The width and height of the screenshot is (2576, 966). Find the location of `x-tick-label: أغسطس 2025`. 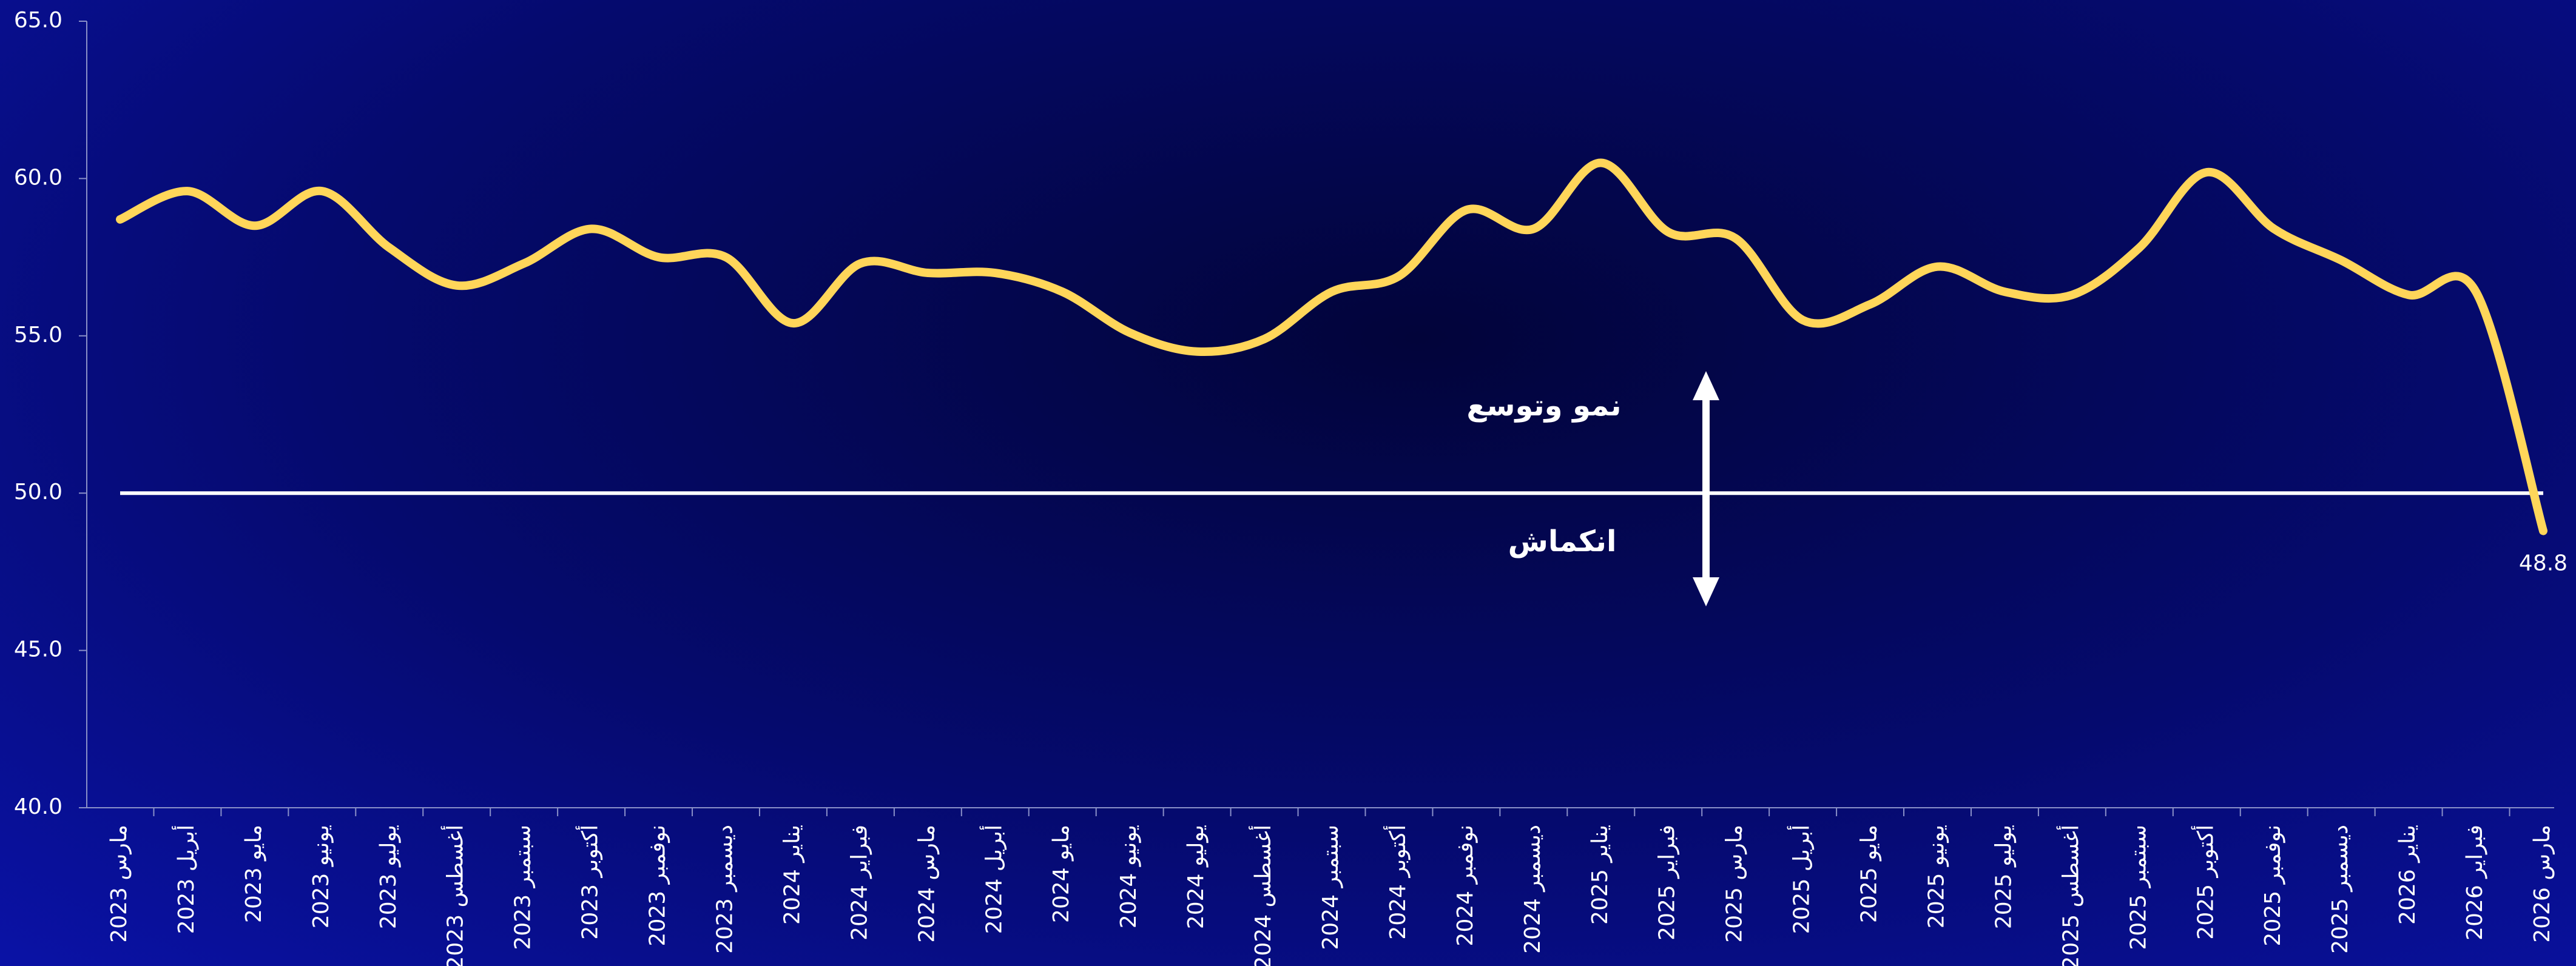

x-tick-label: أغسطس 2025 is located at coordinates (2069, 895).